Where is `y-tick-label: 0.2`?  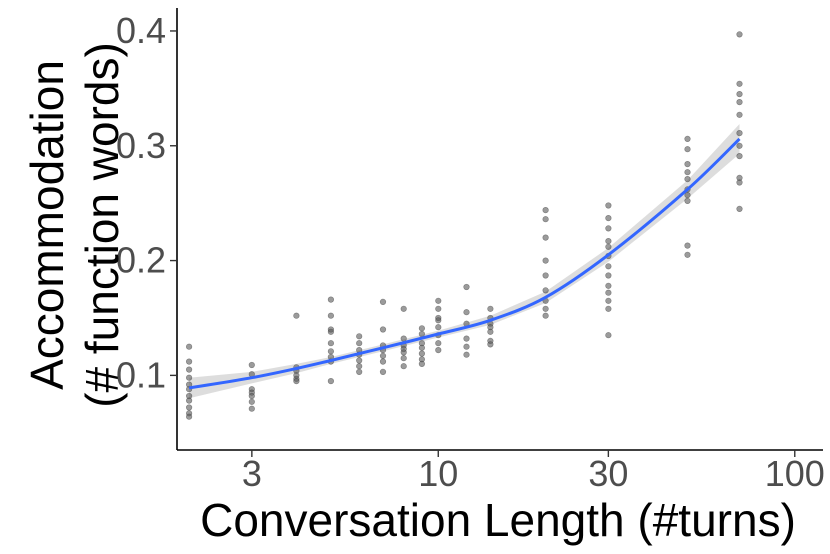 y-tick-label: 0.2 is located at coordinates (141, 260).